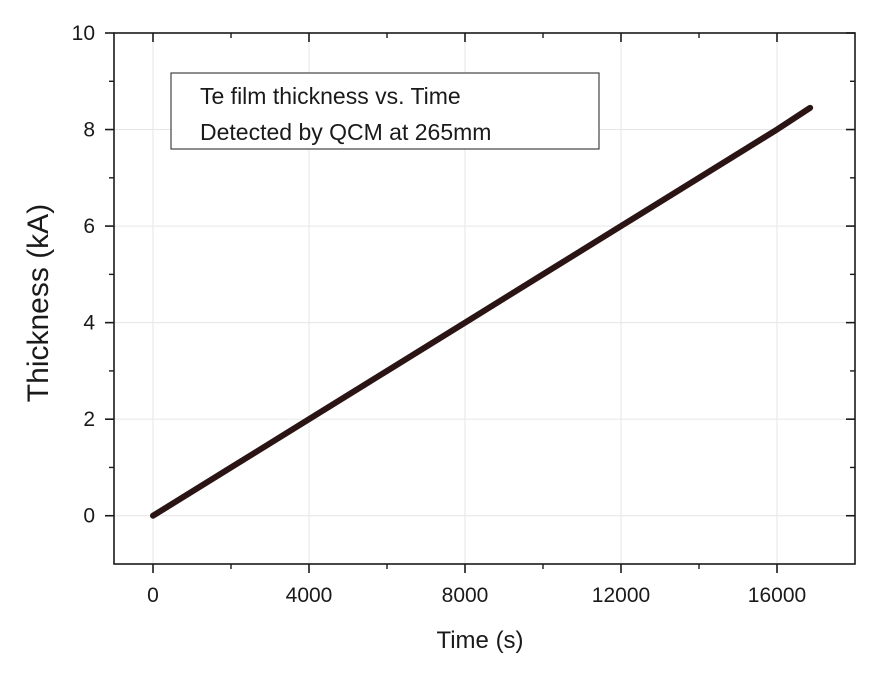  I want to click on y-tick-label: 6, so click(89, 226).